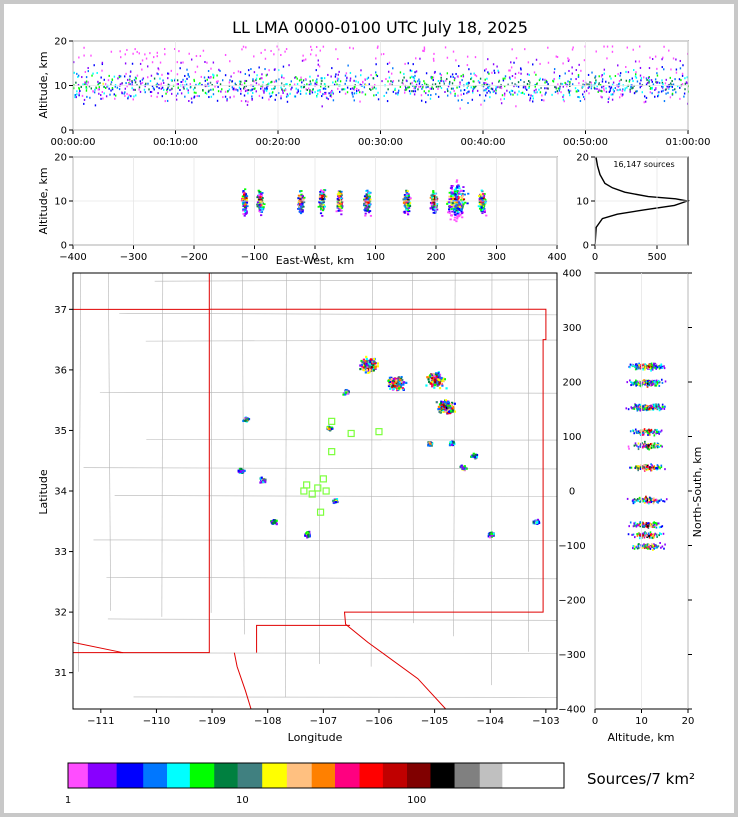 The height and width of the screenshot is (817, 738). I want to click on ew-altitude-tick-label-x: −300, so click(133, 257).